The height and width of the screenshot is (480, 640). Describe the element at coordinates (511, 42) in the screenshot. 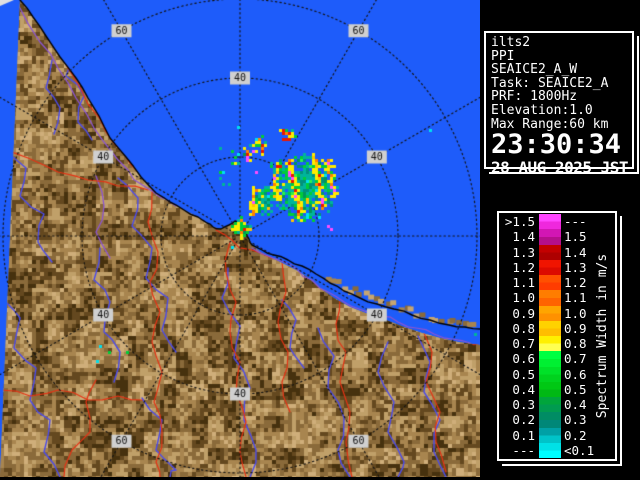

I see `info-line: ilts2` at that location.